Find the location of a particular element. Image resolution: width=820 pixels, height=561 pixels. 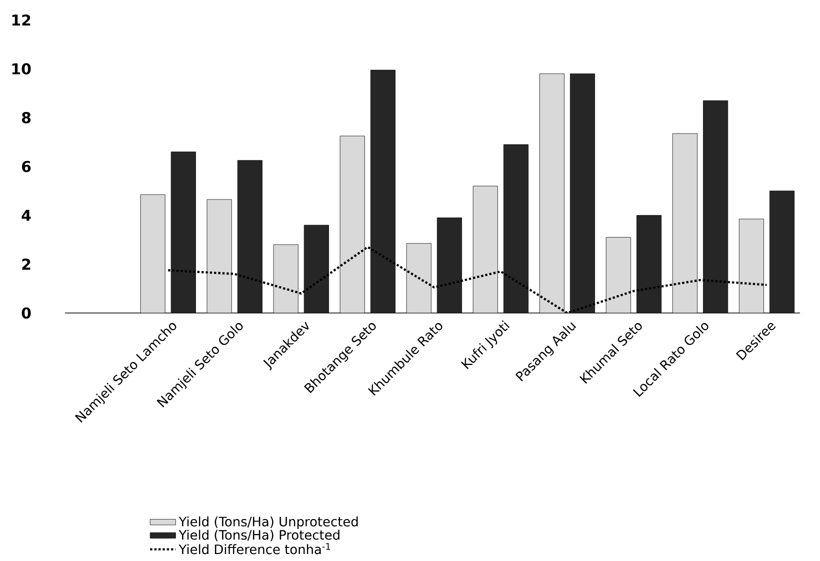

y-tick-label: 10 is located at coordinates (21, 68).